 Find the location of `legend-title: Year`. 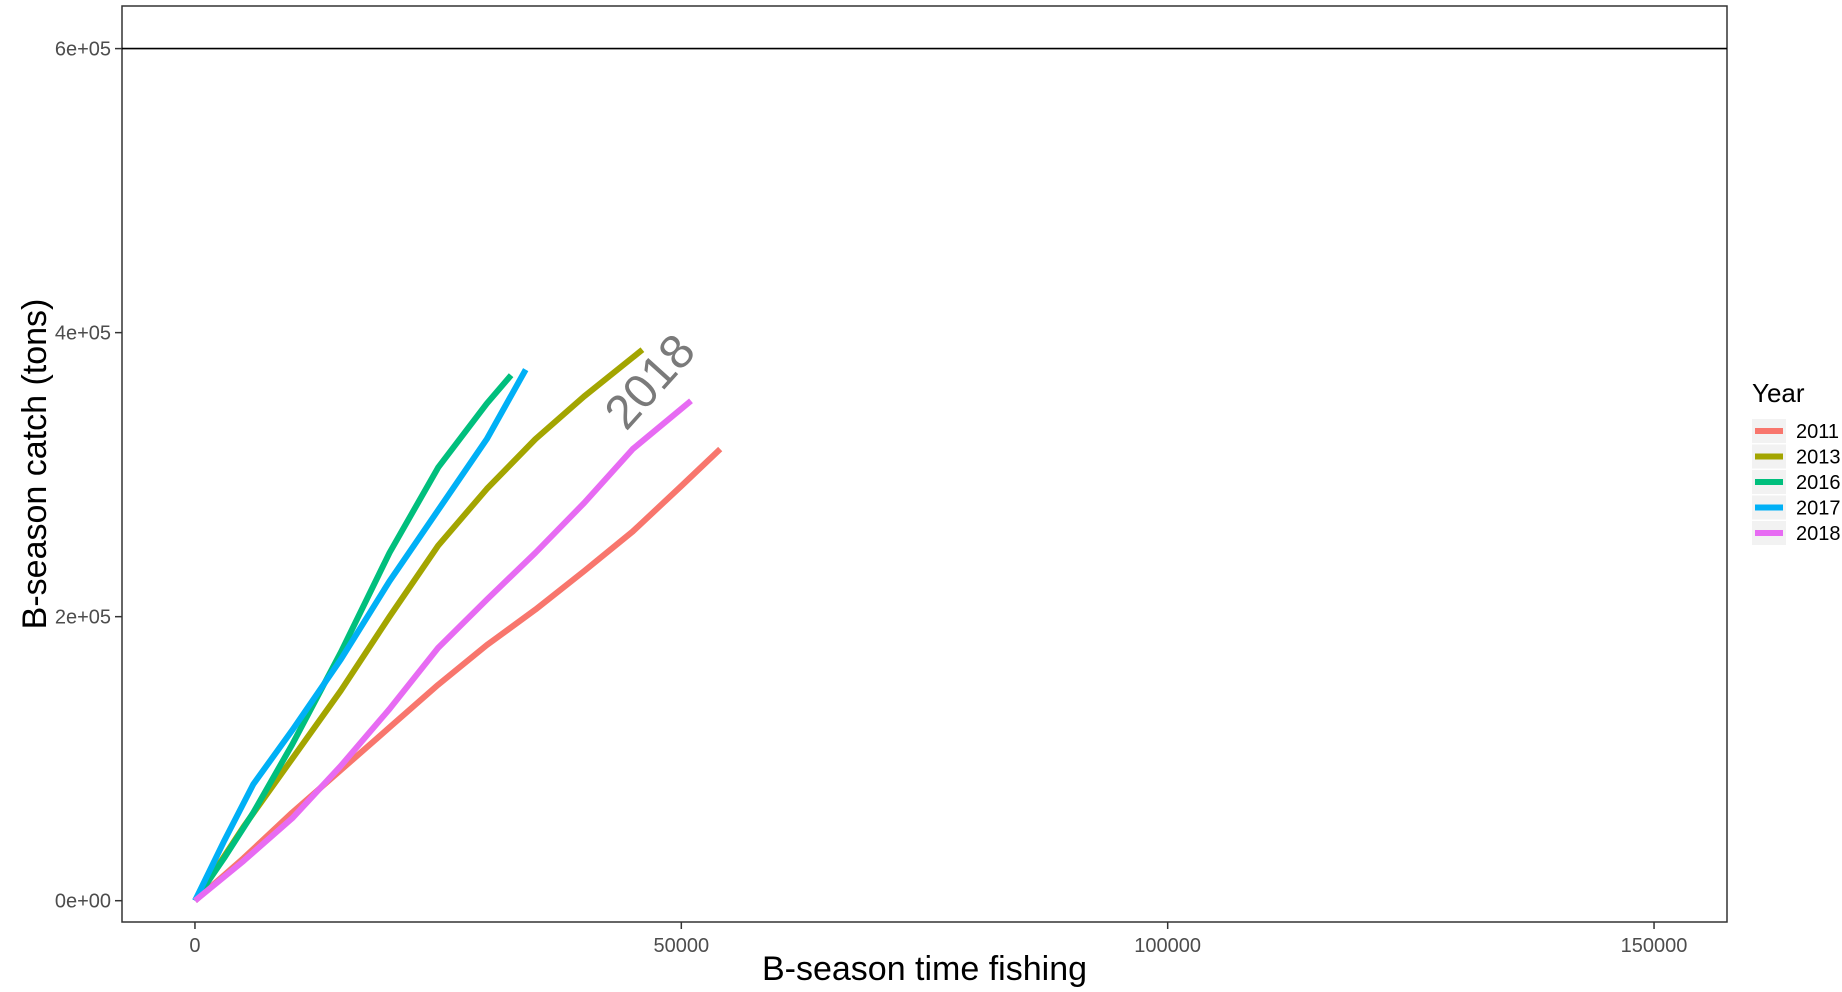

legend-title: Year is located at coordinates (1778, 393).